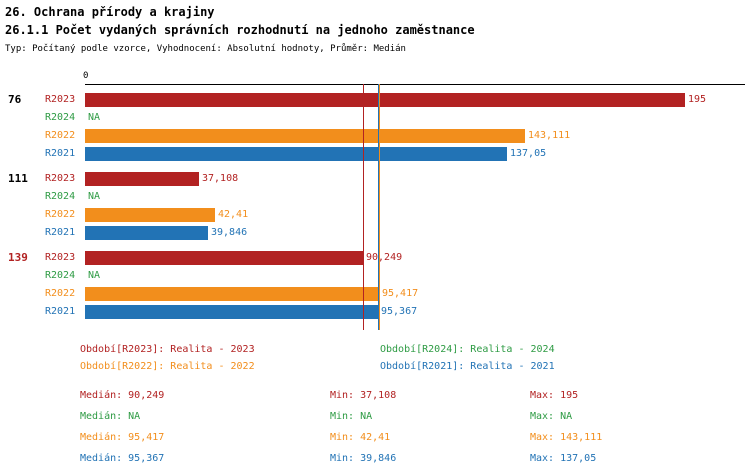  I want to click on group-label-139: 139, so click(18, 257).